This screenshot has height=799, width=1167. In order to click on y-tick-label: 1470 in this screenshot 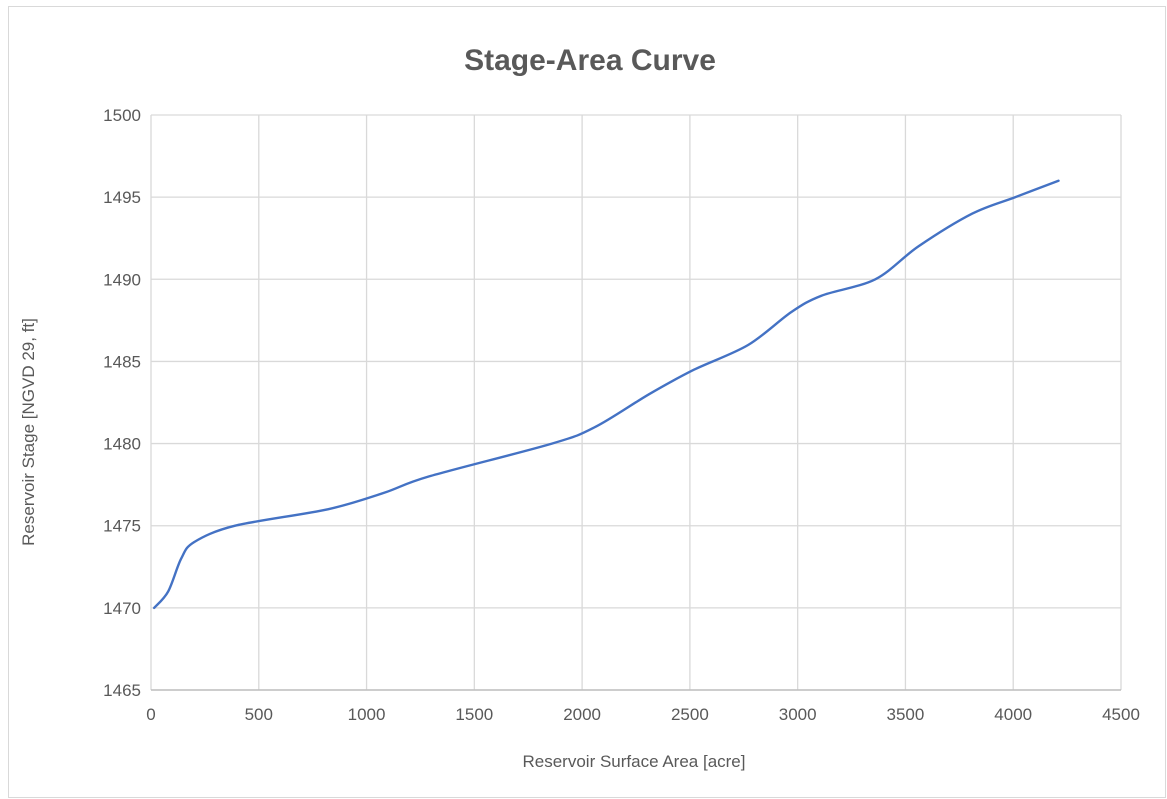, I will do `click(122, 608)`.